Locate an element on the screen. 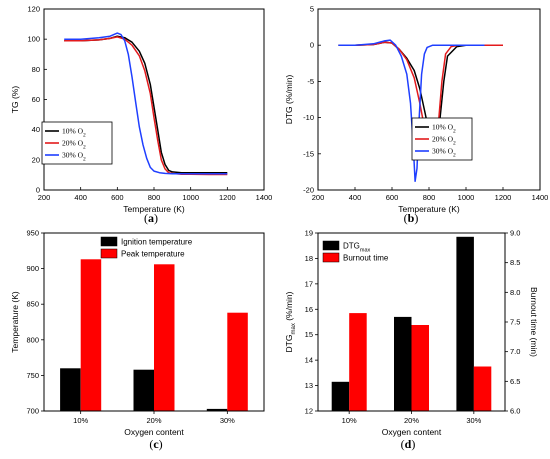 The height and width of the screenshot is (459, 550). y-tick-label: -20 is located at coordinates (308, 190).